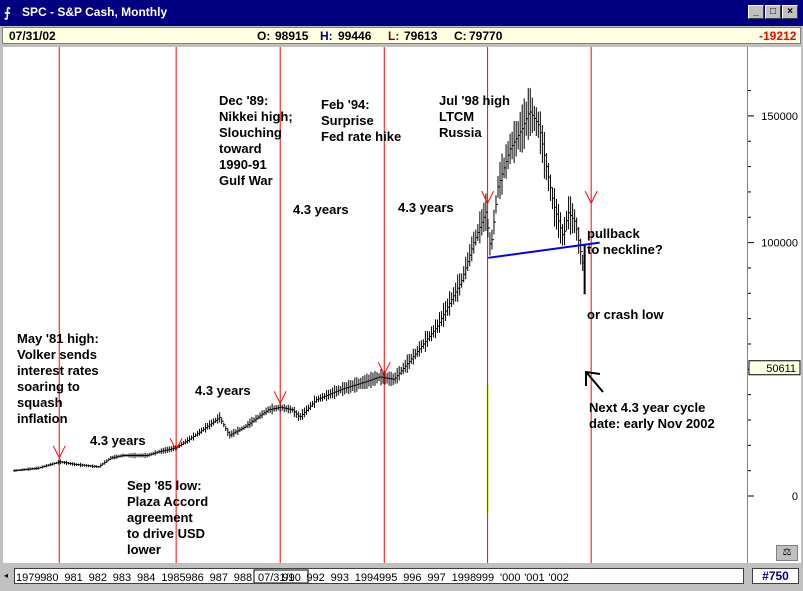 This screenshot has width=803, height=591. What do you see at coordinates (485, 578) in the screenshot?
I see `x-tick-label: 999` at bounding box center [485, 578].